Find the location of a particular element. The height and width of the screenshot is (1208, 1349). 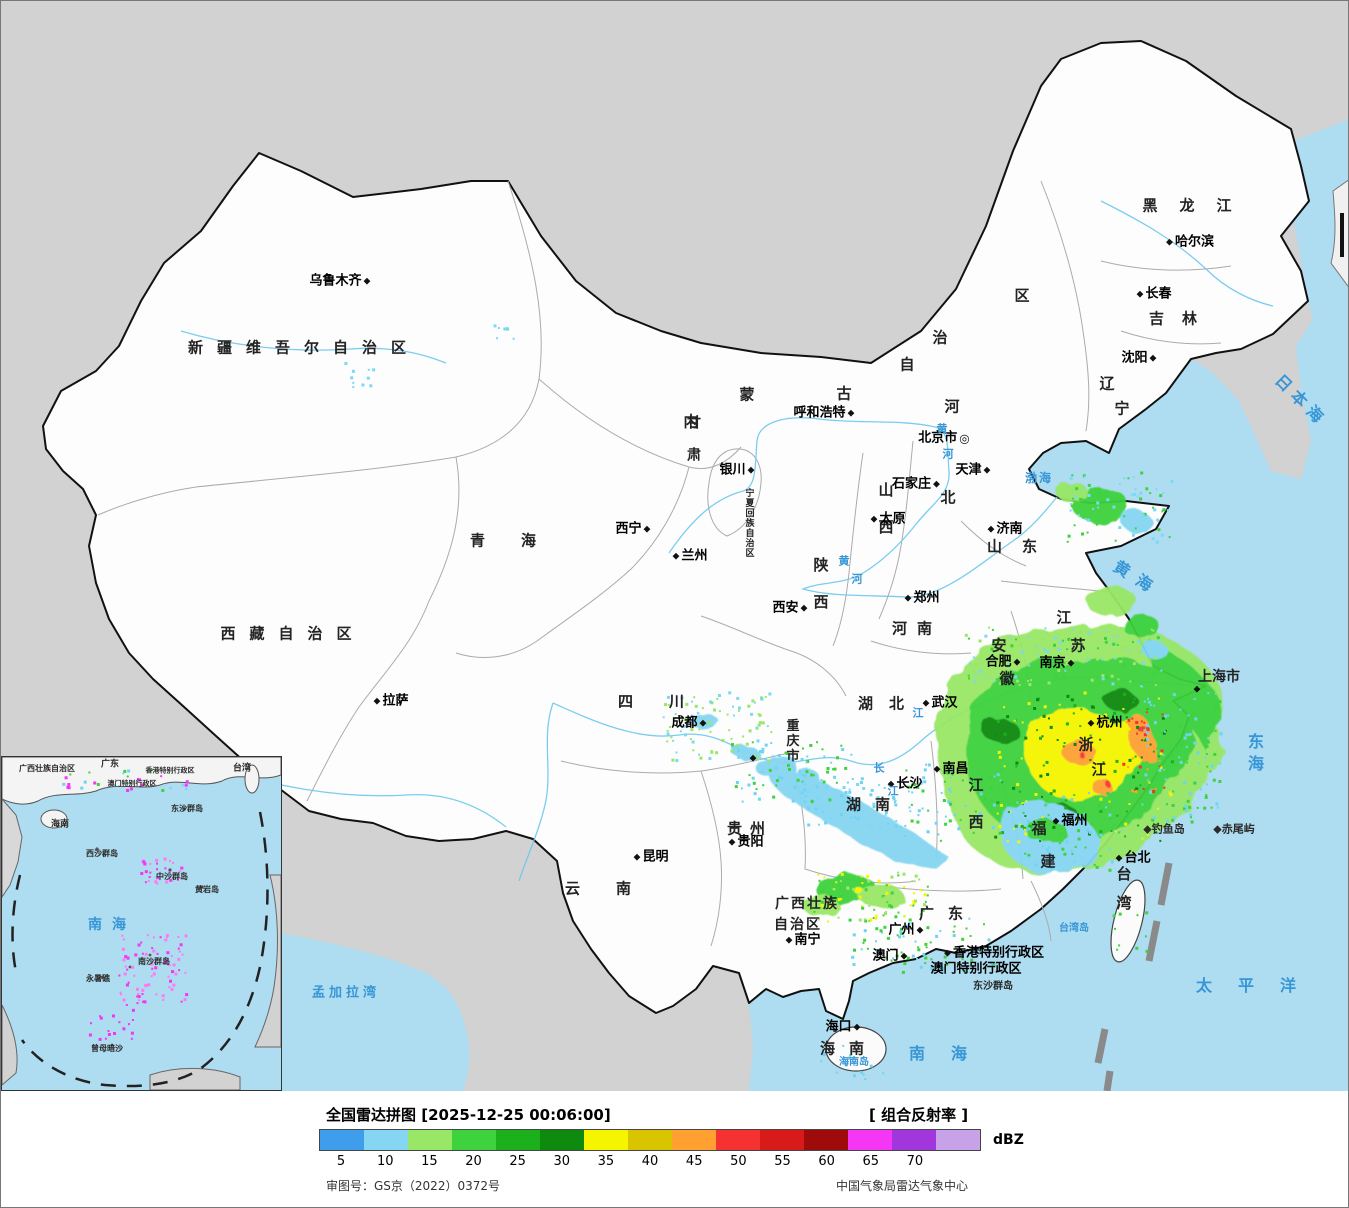

inset-nine-dash-line is located at coordinates (144, 949).